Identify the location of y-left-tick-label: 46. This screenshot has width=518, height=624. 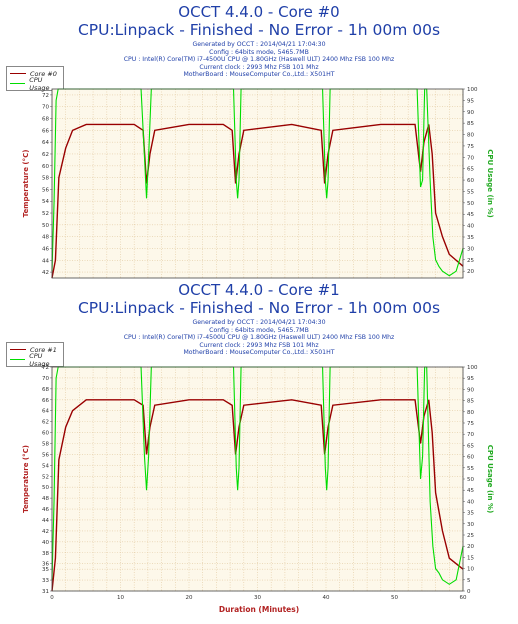
(45, 249).